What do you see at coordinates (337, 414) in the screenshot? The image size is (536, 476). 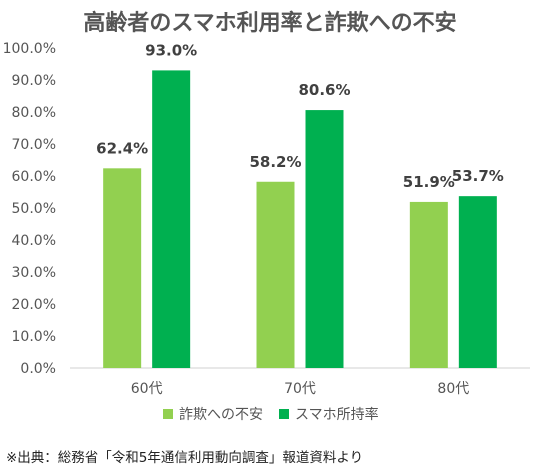 I see `legend-label: スマホ所持率` at bounding box center [337, 414].